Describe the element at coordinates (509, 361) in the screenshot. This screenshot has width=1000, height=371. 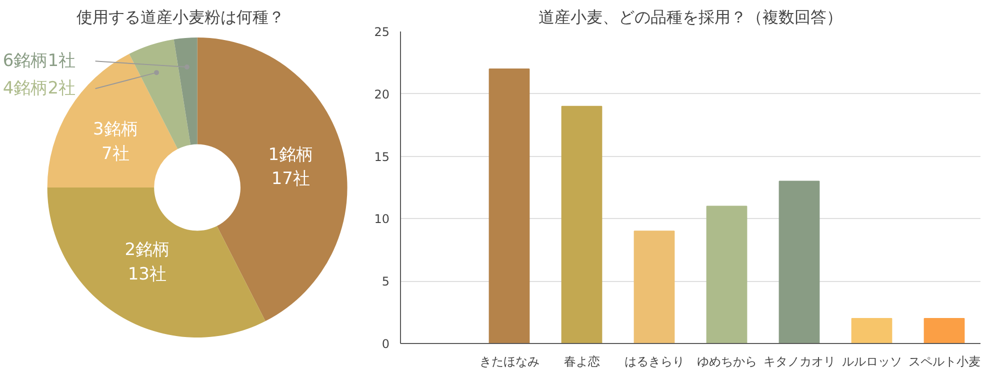
I see `x-tick-label: きたほなみ` at that location.